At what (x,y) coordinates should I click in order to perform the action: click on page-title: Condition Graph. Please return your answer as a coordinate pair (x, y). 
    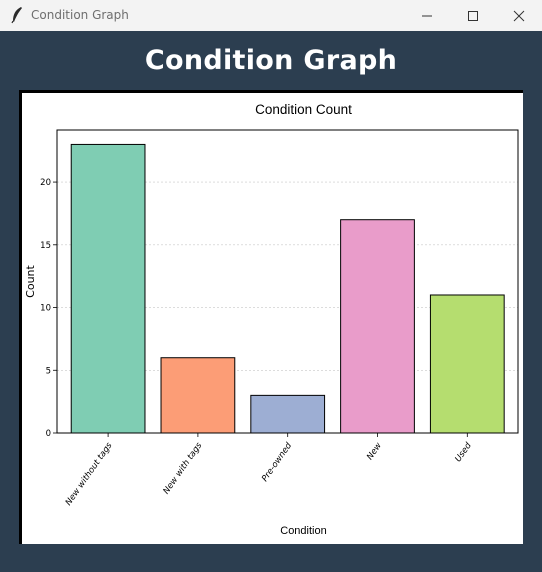
    Looking at the image, I should click on (271, 60).